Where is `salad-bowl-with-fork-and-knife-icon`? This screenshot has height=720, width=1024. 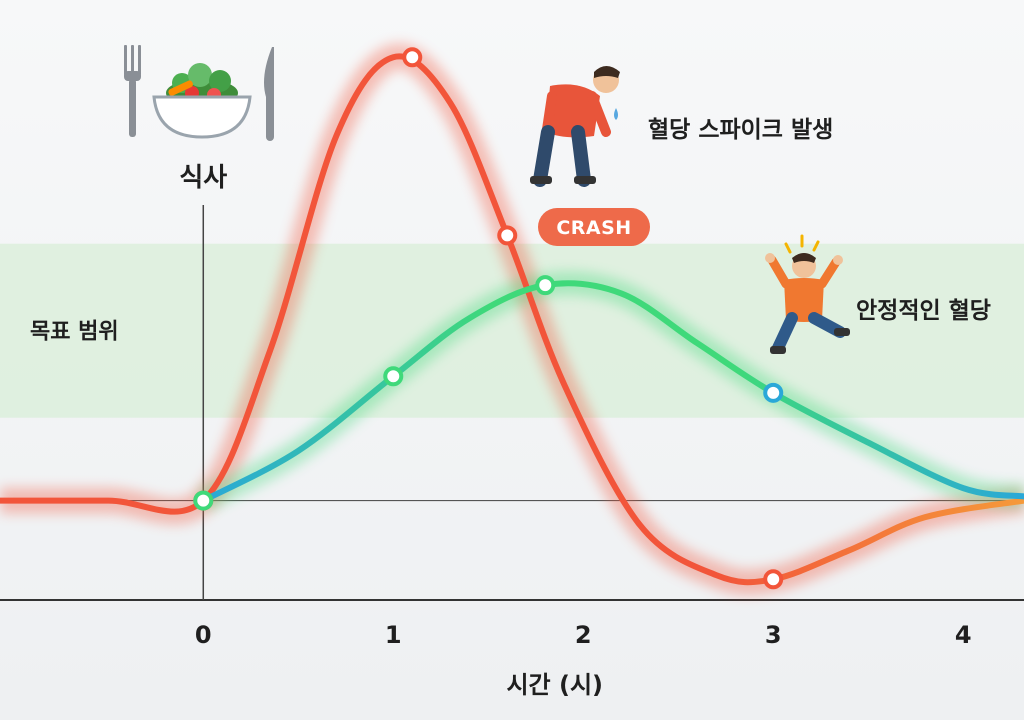
salad-bowl-with-fork-and-knife-icon is located at coordinates (199, 93).